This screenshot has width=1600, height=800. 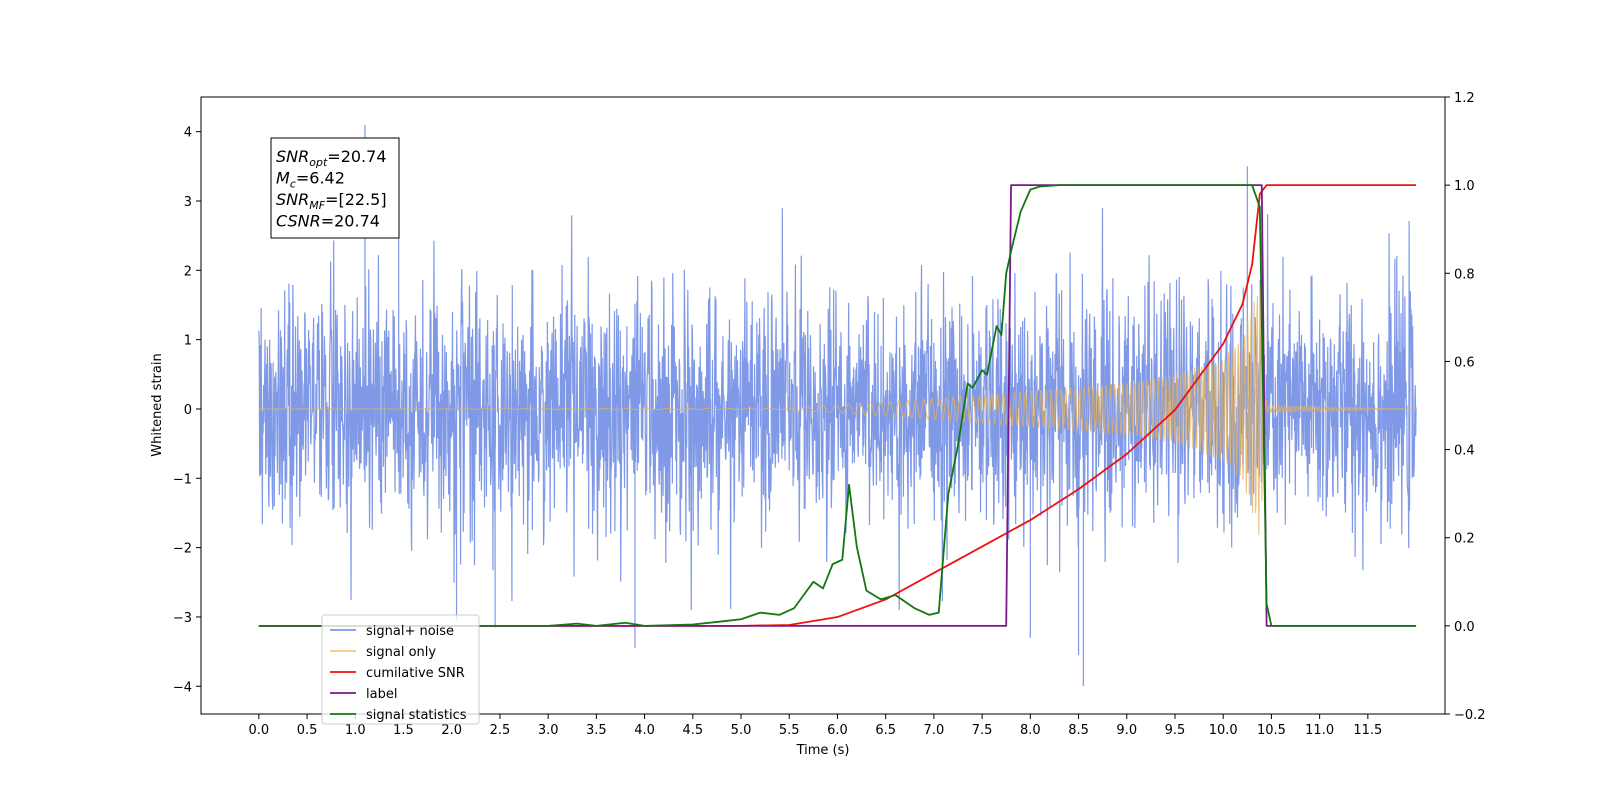 What do you see at coordinates (1223, 730) in the screenshot?
I see `x-tick-label: 10.0` at bounding box center [1223, 730].